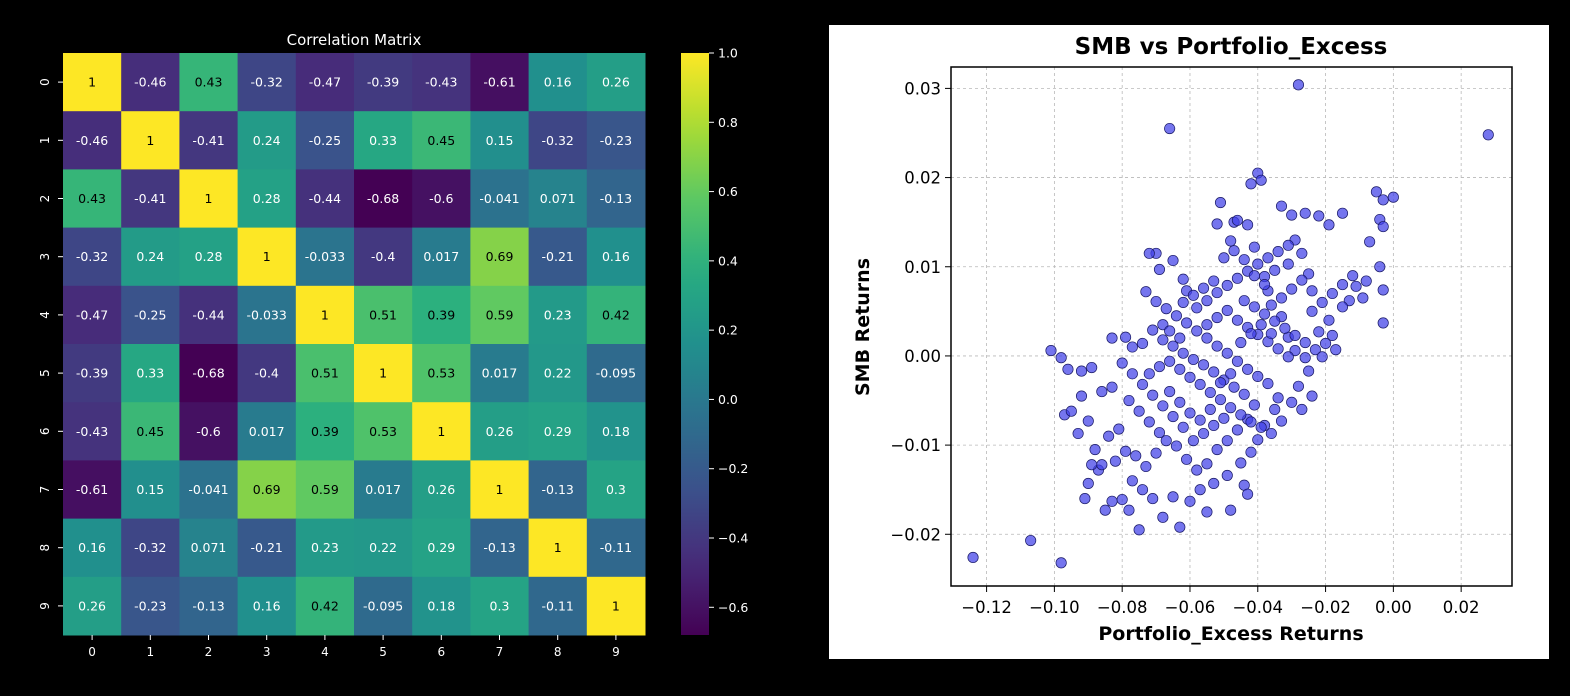 The width and height of the screenshot is (1570, 696). I want to click on heatmap-cell-label: -0.13, so click(616, 198).